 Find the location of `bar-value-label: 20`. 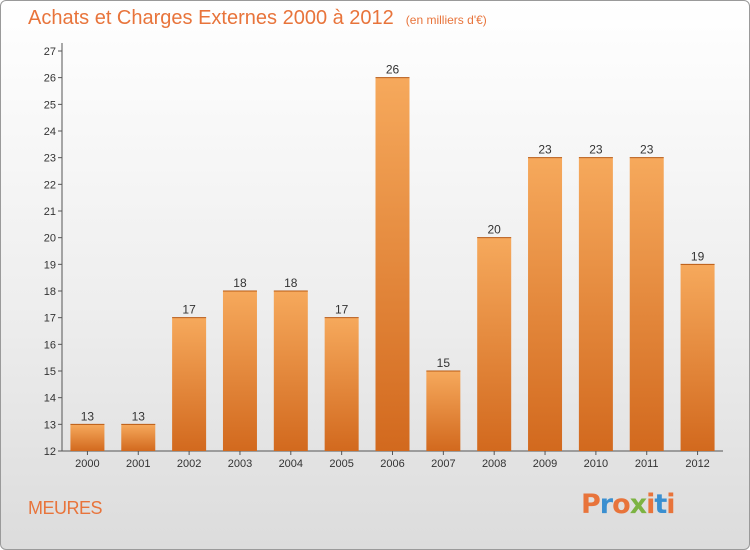

bar-value-label: 20 is located at coordinates (495, 230).